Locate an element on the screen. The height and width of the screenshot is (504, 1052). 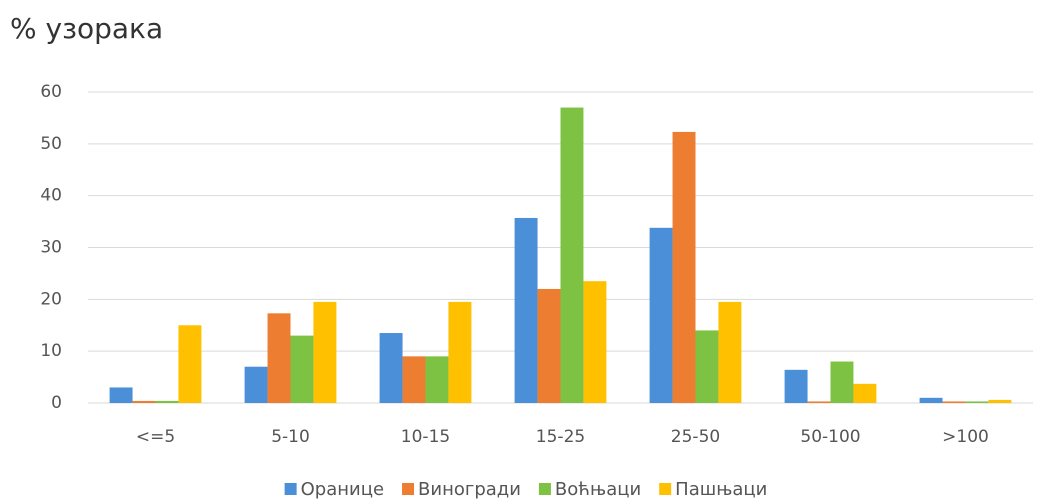
y-tick-label: 40 is located at coordinates (51, 196).